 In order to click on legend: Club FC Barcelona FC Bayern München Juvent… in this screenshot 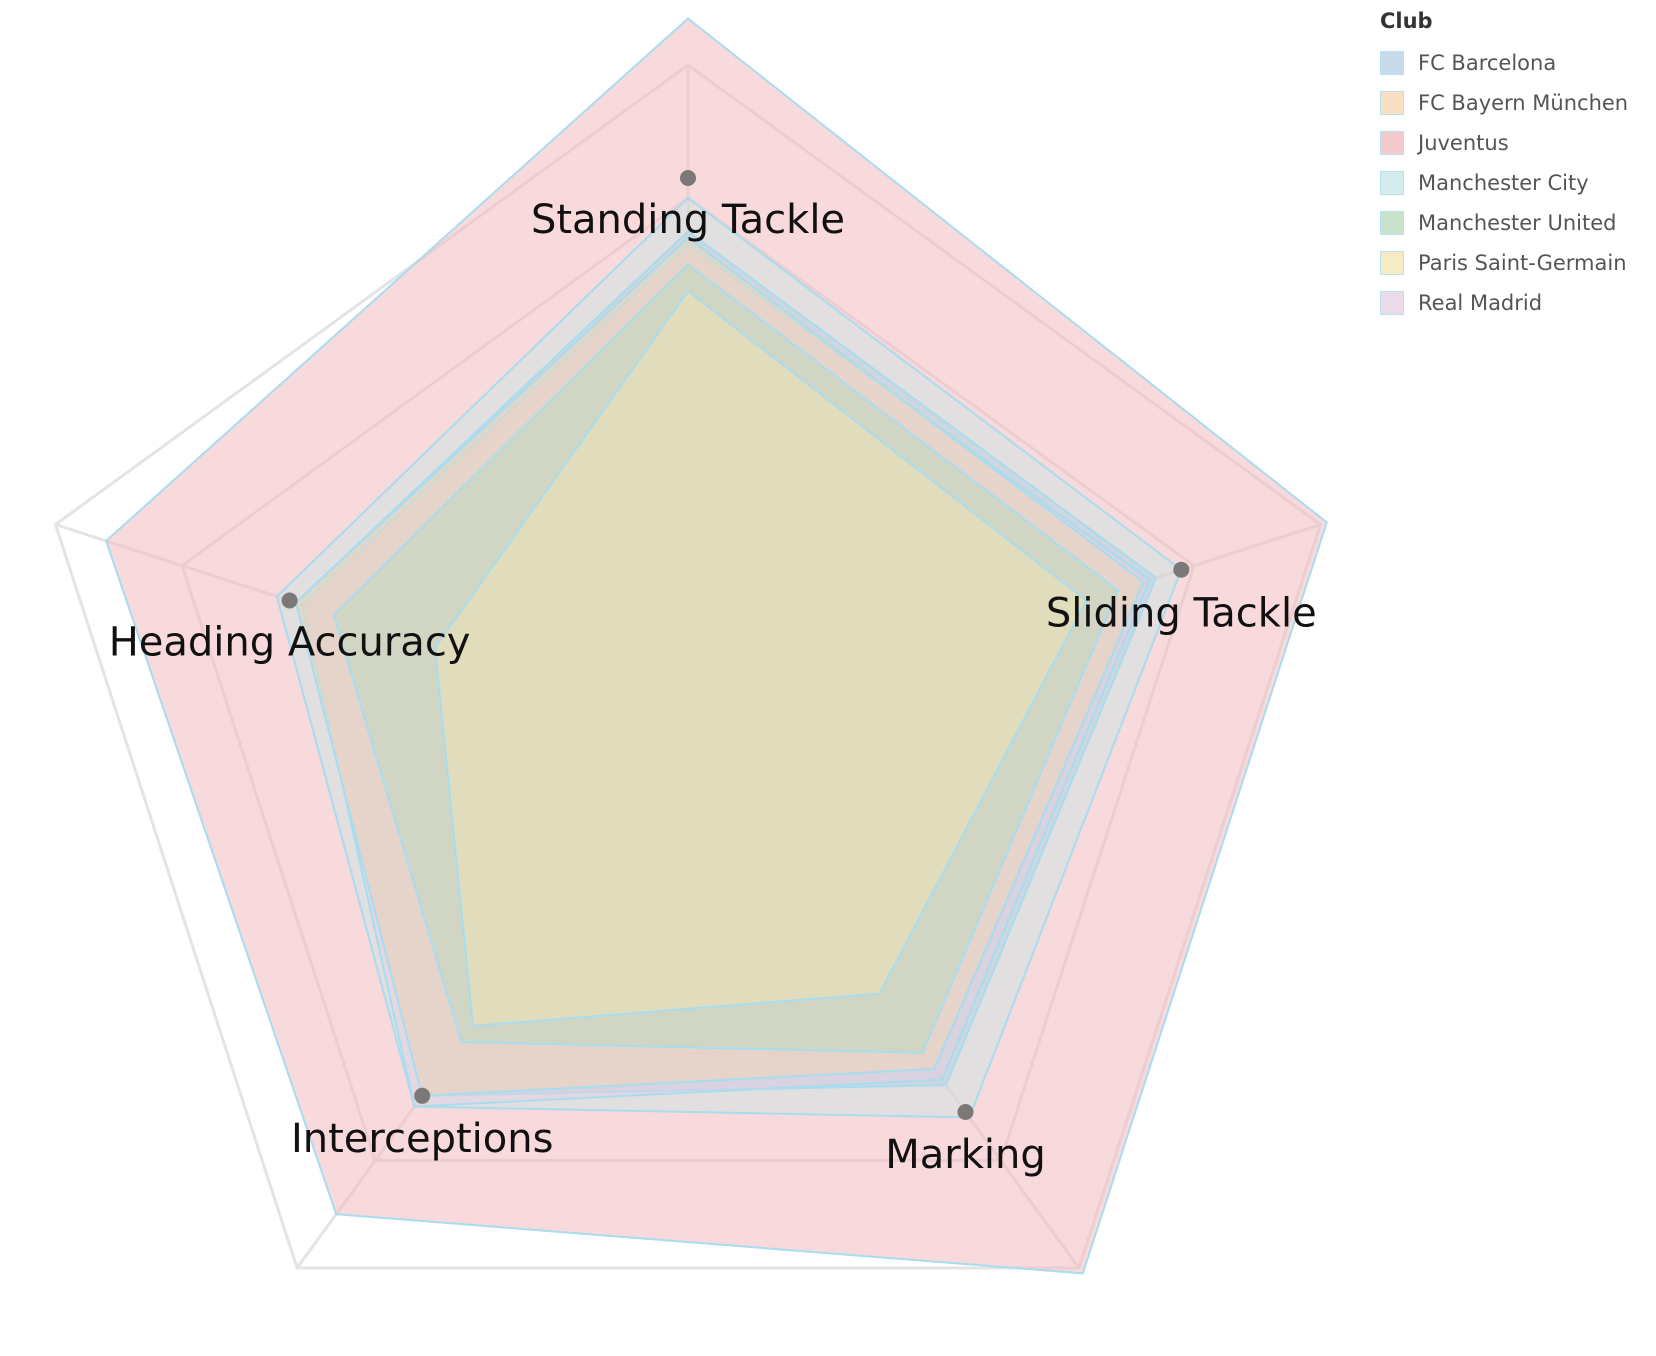, I will do `click(1515, 165)`.